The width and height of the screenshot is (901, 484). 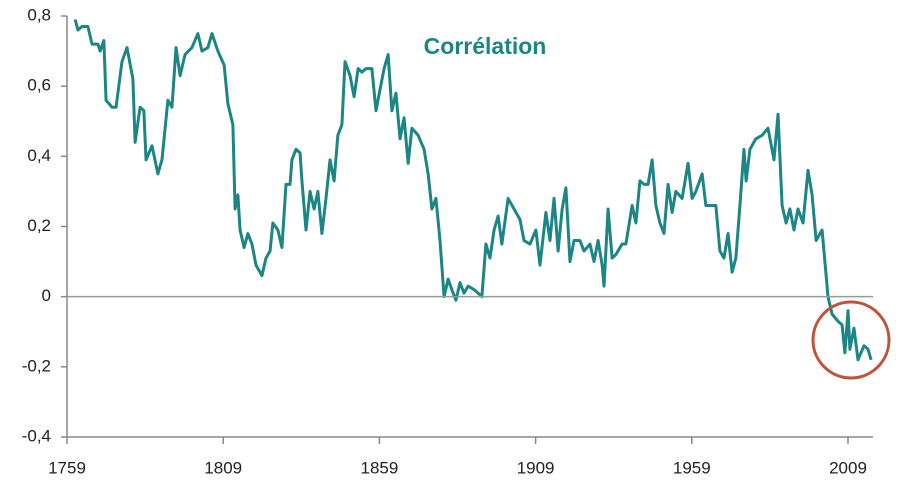 What do you see at coordinates (39, 85) in the screenshot?
I see `y-tick-label: 0,6` at bounding box center [39, 85].